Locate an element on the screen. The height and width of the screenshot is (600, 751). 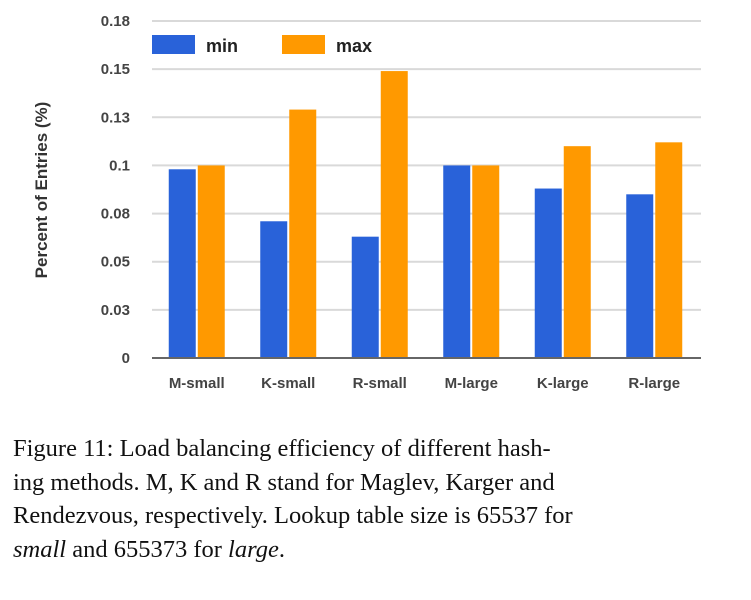
bar-max-r-small is located at coordinates (394, 214).